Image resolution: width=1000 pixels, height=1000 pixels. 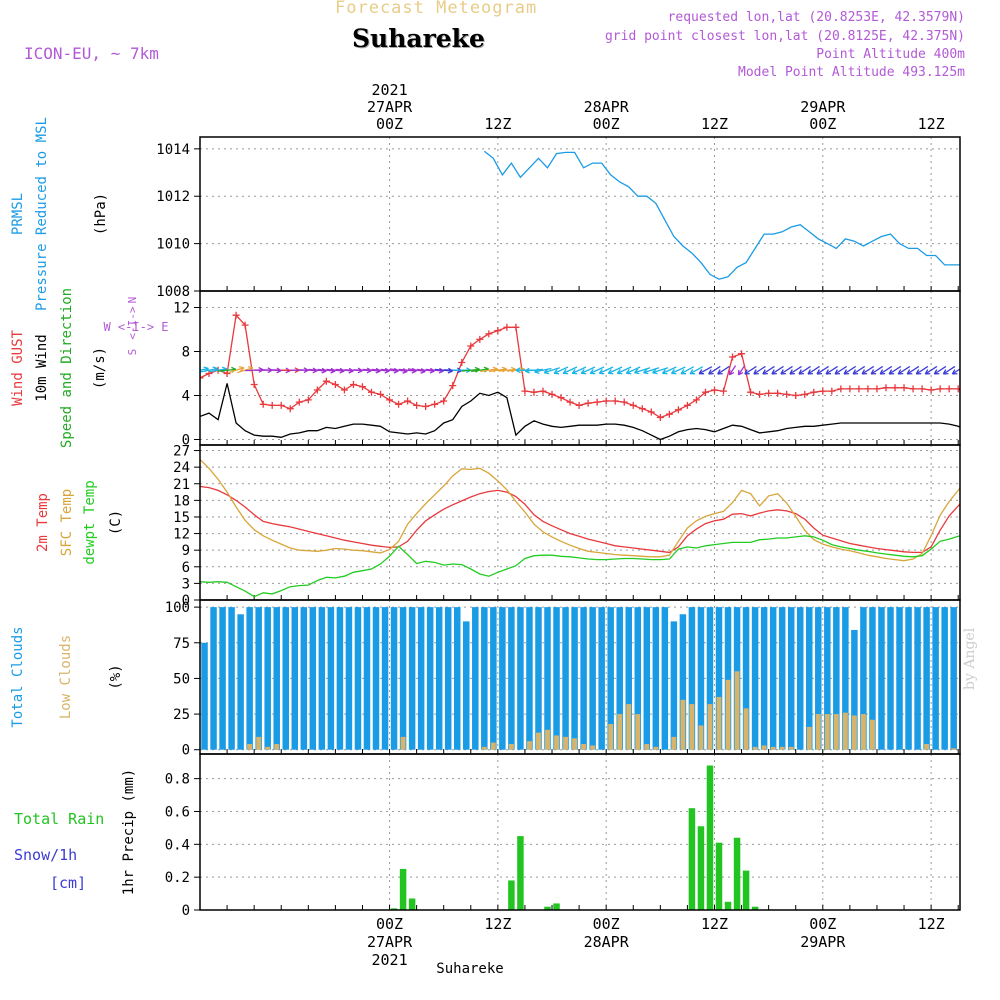 I want to click on ylabel: 10m Wind, so click(x=42, y=367).